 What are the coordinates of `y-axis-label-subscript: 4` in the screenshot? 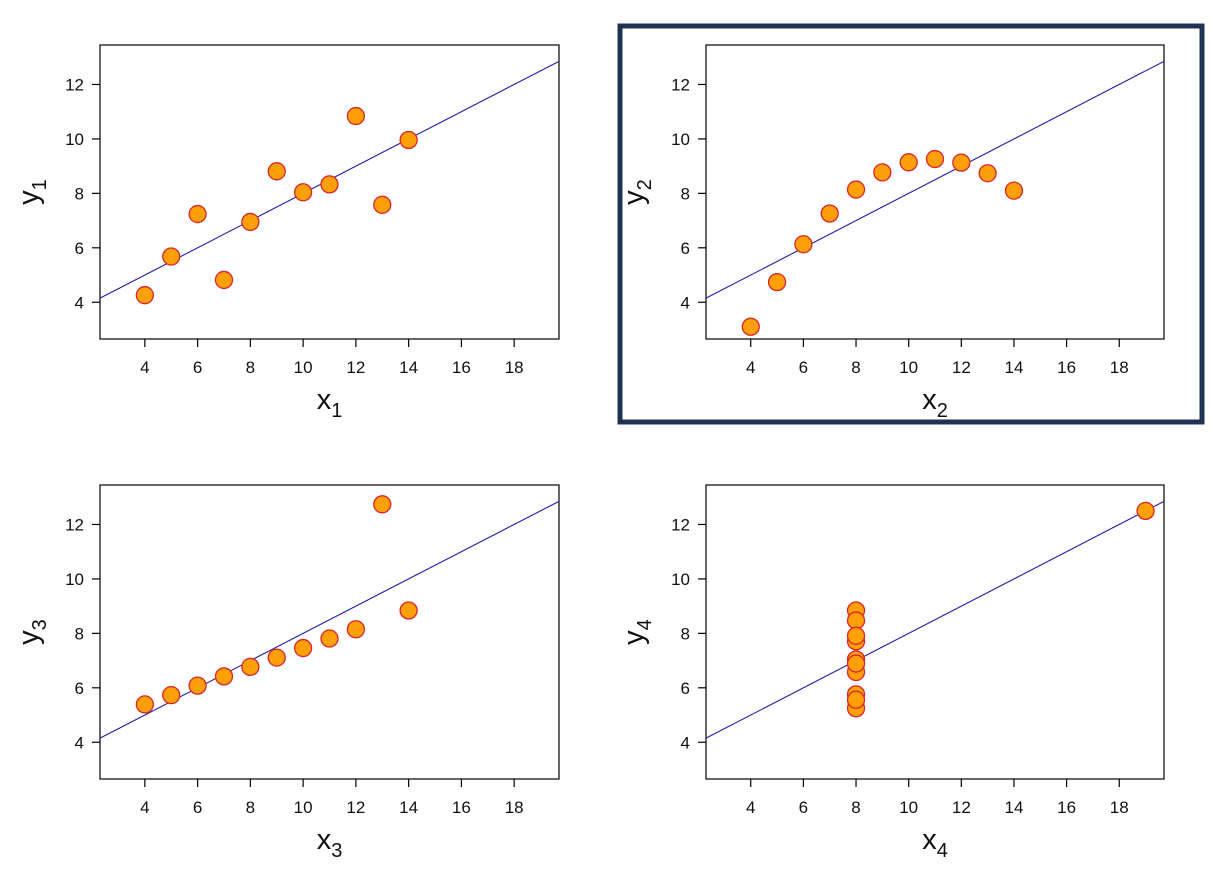 It's located at (645, 624).